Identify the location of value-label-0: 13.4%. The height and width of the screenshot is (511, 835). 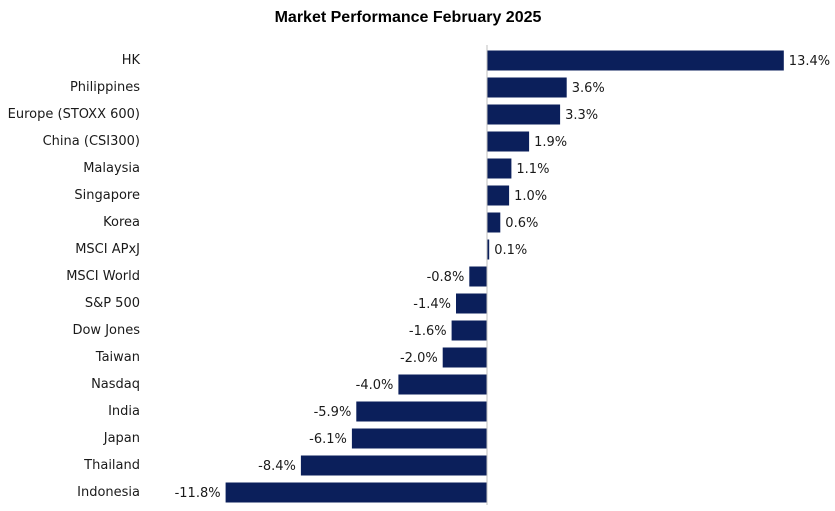
(809, 61).